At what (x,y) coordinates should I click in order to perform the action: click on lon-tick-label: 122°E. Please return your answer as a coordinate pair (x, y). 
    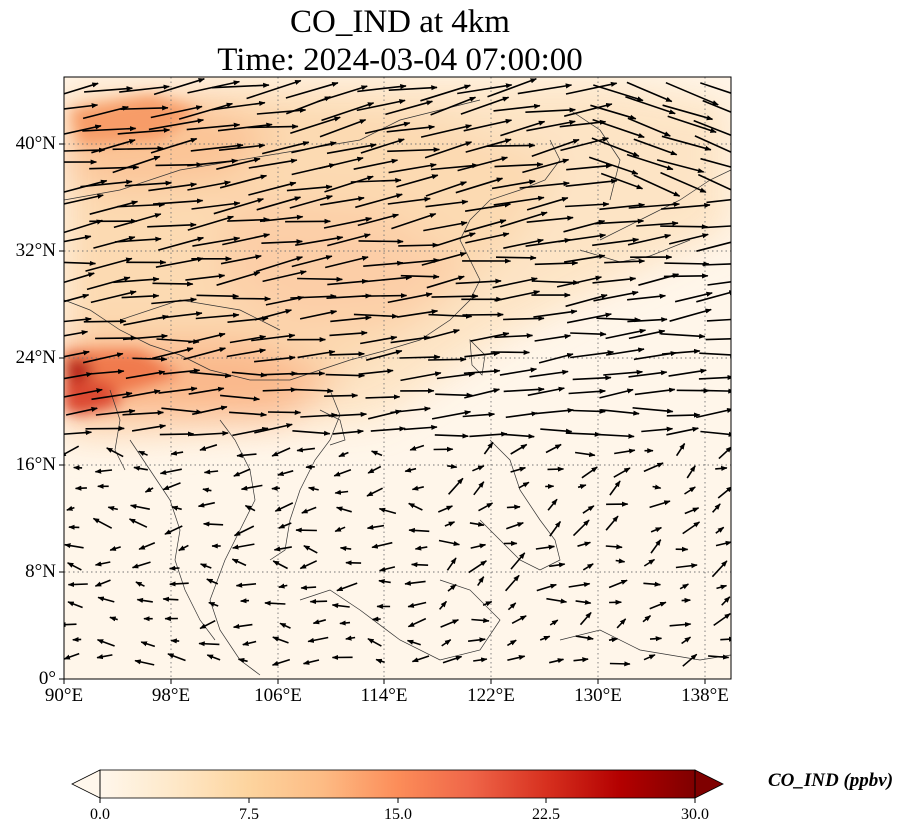
    Looking at the image, I should click on (491, 695).